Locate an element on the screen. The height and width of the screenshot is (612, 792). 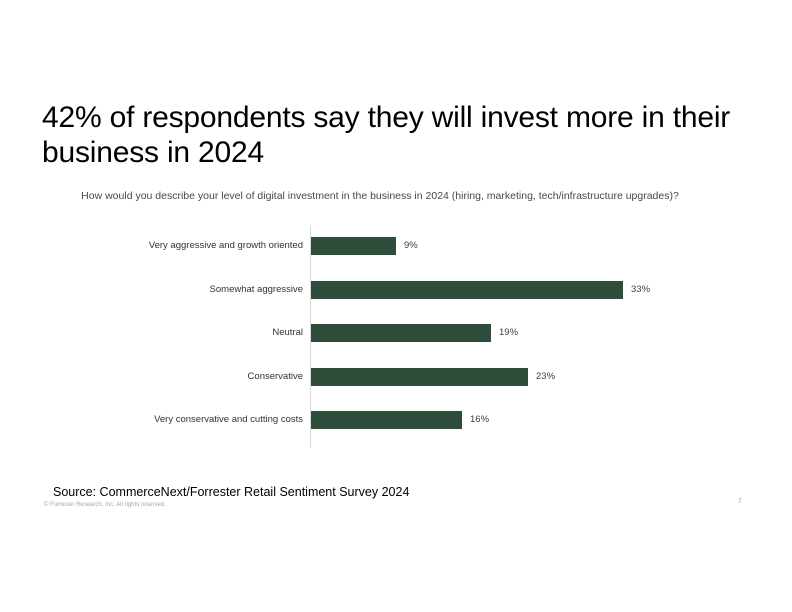
y-axis-line is located at coordinates (310, 336).